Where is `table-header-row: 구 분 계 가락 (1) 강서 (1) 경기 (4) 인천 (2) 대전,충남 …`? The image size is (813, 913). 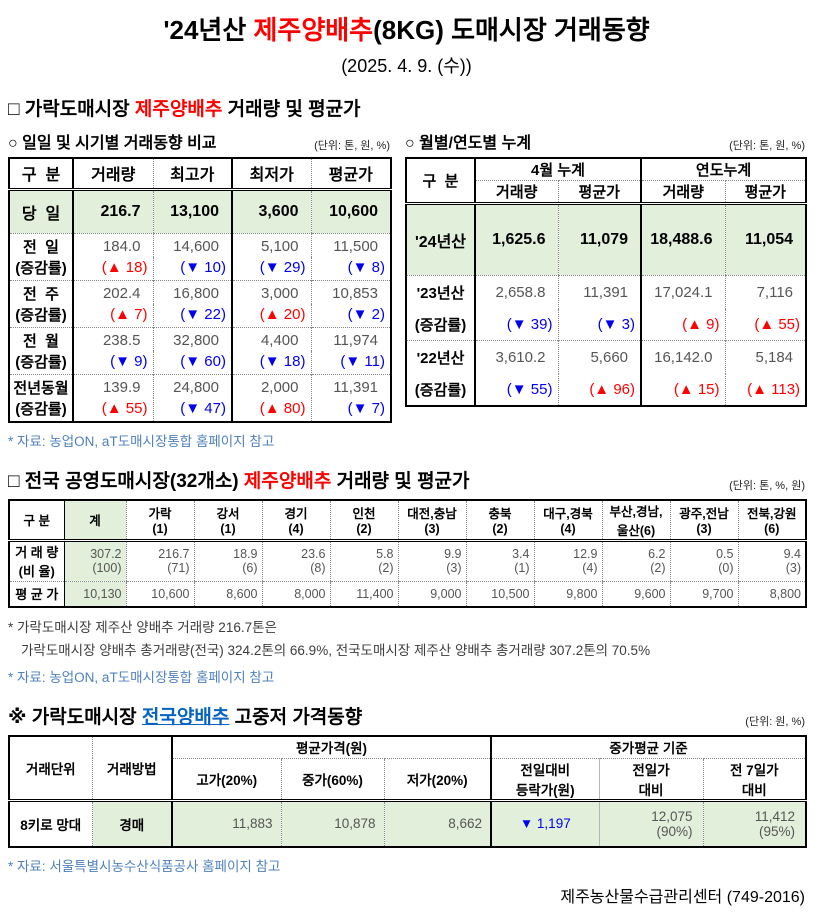 table-header-row: 구 분 계 가락 (1) 강서 (1) 경기 (4) 인천 (2) 대전,충남 … is located at coordinates (407, 520).